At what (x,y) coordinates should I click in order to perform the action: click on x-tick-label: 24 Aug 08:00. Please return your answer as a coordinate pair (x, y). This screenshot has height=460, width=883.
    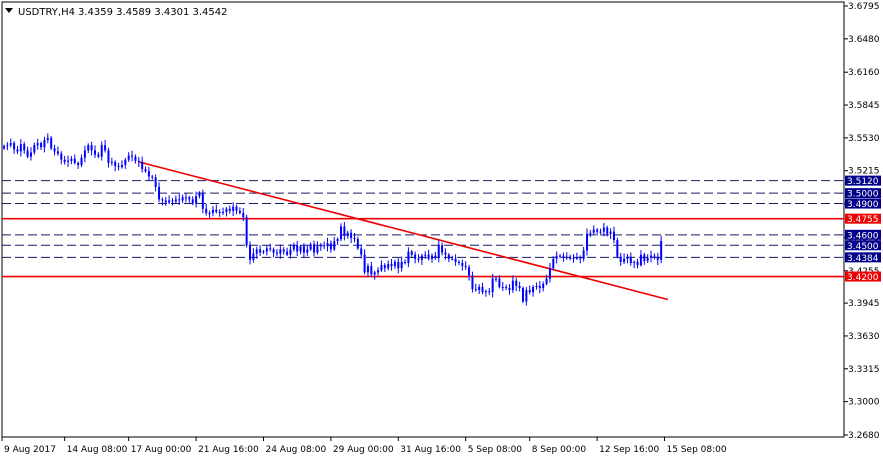
    Looking at the image, I should click on (295, 450).